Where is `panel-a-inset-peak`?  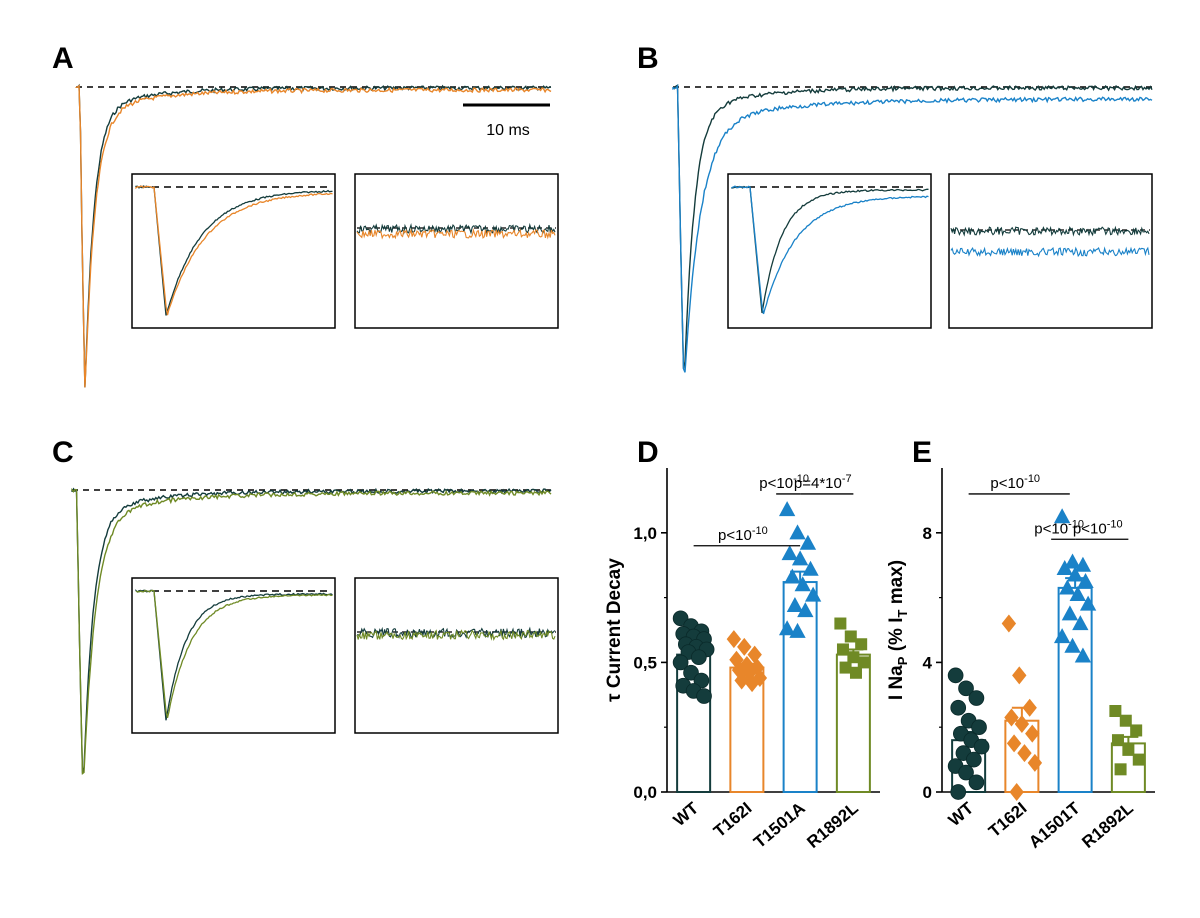 panel-a-inset-peak is located at coordinates (233, 251).